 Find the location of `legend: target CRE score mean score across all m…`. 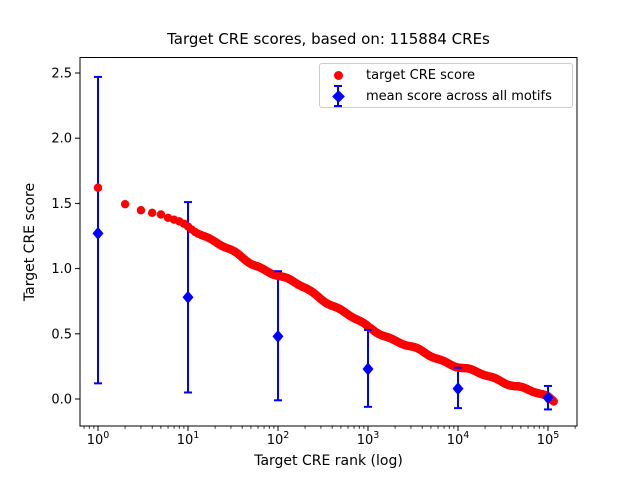

legend: target CRE score mean score across all m… is located at coordinates (446, 85).